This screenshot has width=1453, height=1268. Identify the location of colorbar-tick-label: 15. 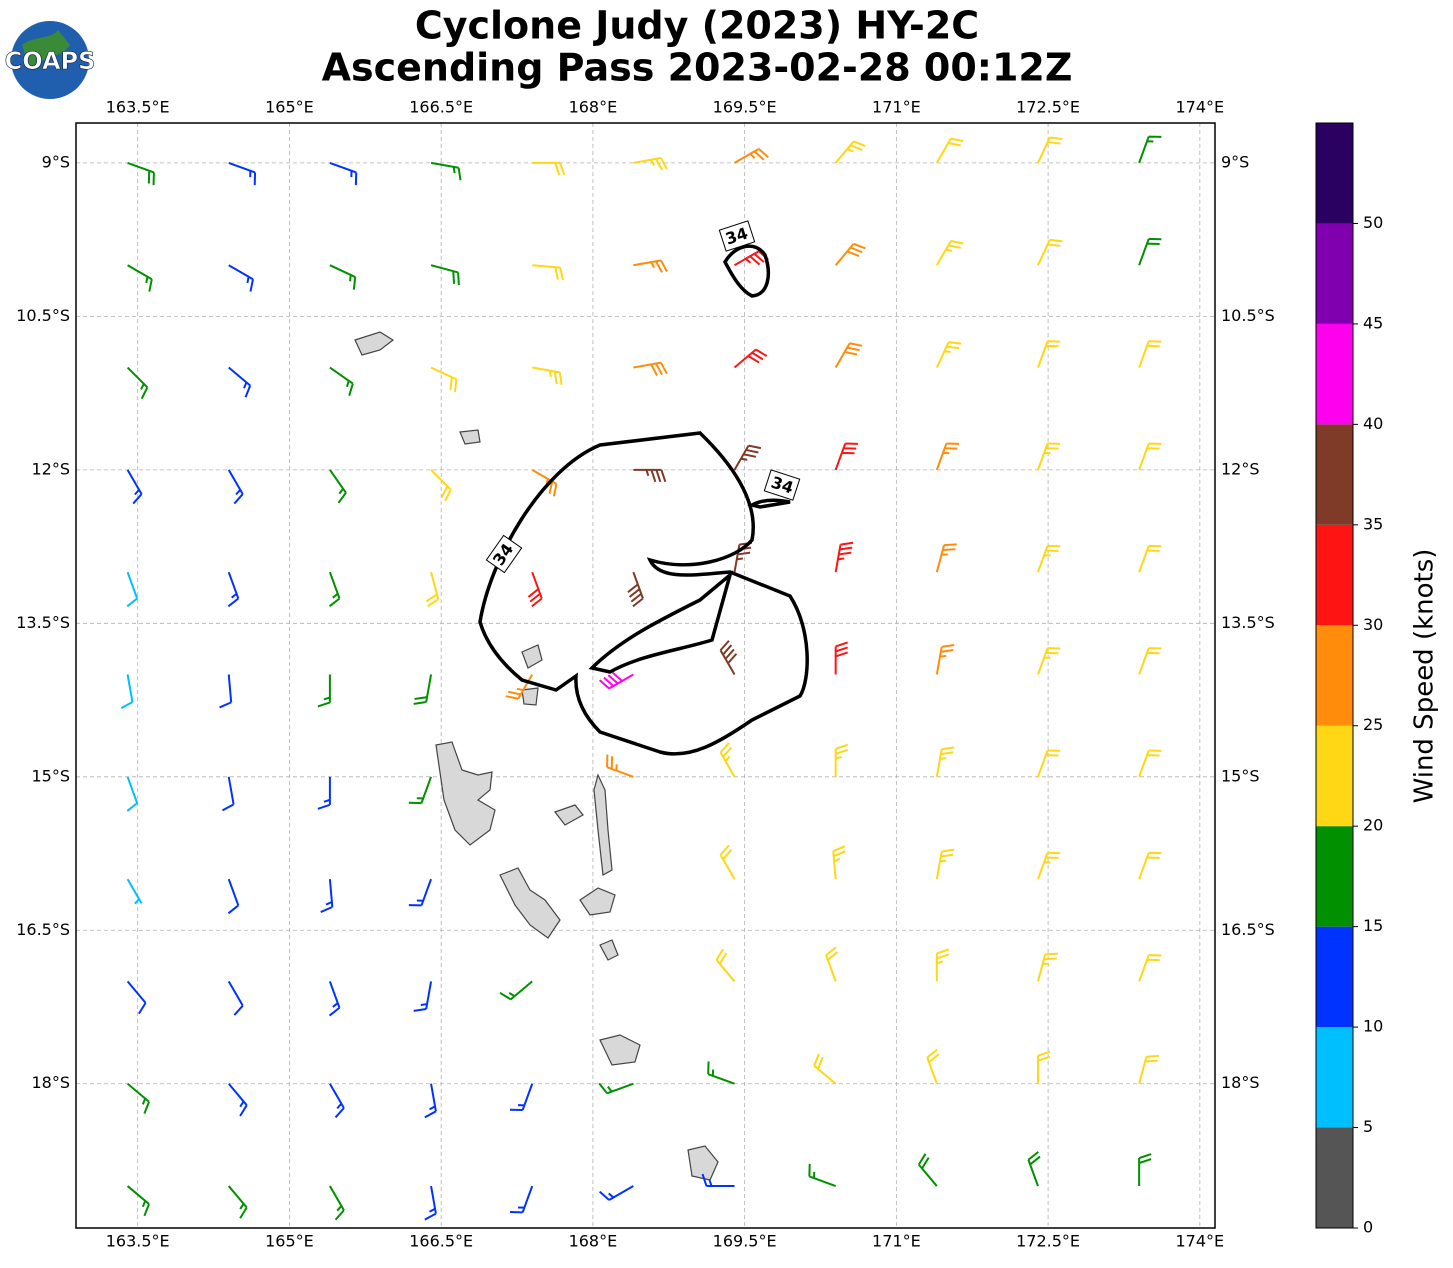
(1373, 925).